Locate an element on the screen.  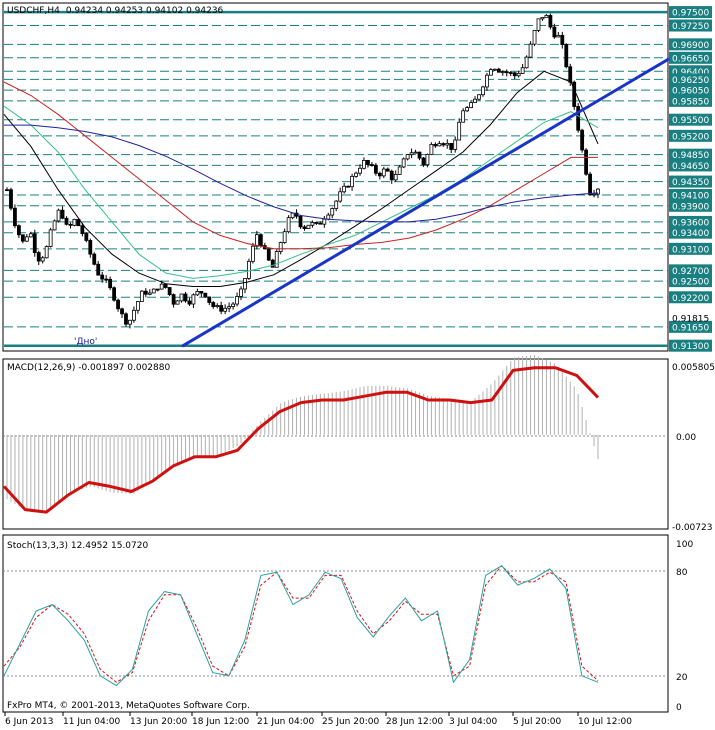
price-tag-text: 0.93400 is located at coordinates (690, 234).